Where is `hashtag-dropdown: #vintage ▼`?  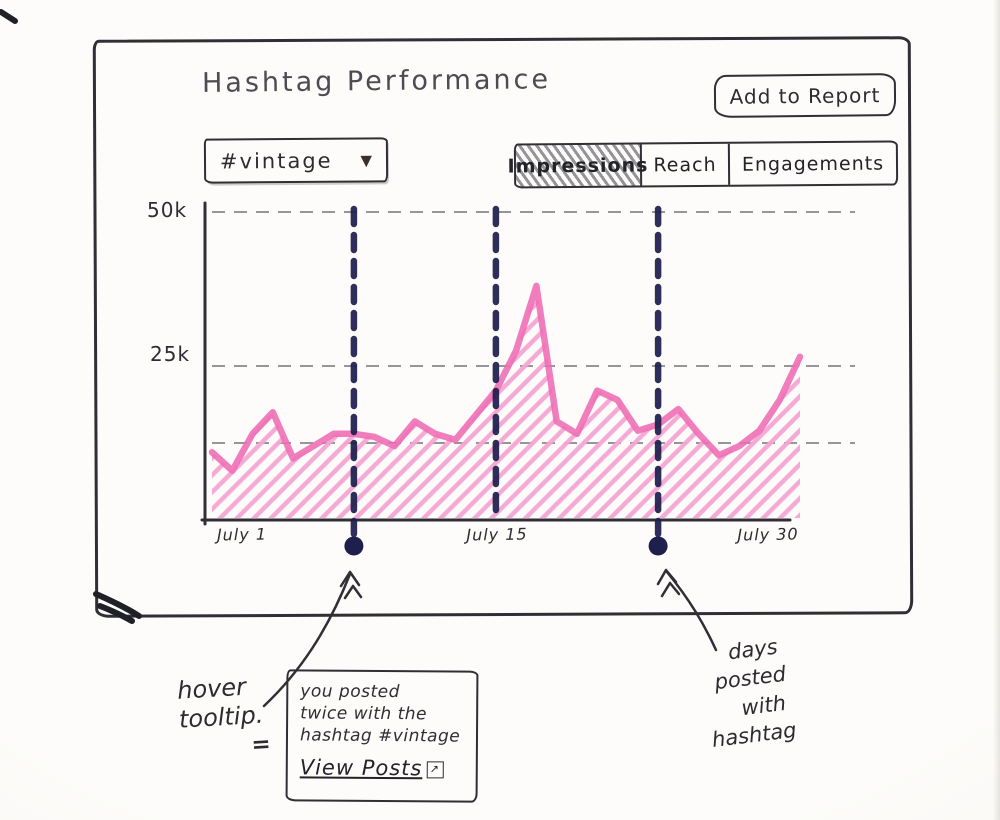 hashtag-dropdown: #vintage ▼ is located at coordinates (296, 160).